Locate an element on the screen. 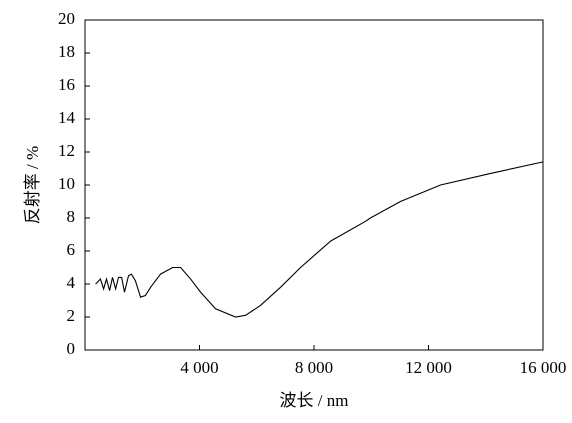 The width and height of the screenshot is (572, 423). x-tick-label: 8 000 is located at coordinates (314, 367).